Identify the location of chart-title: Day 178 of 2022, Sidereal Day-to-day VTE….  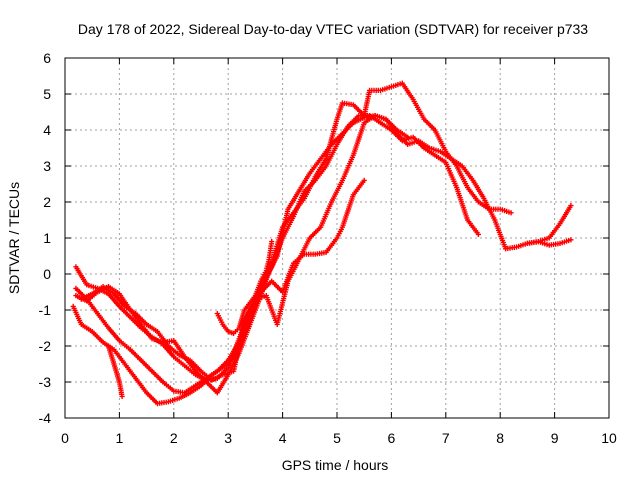
(333, 29).